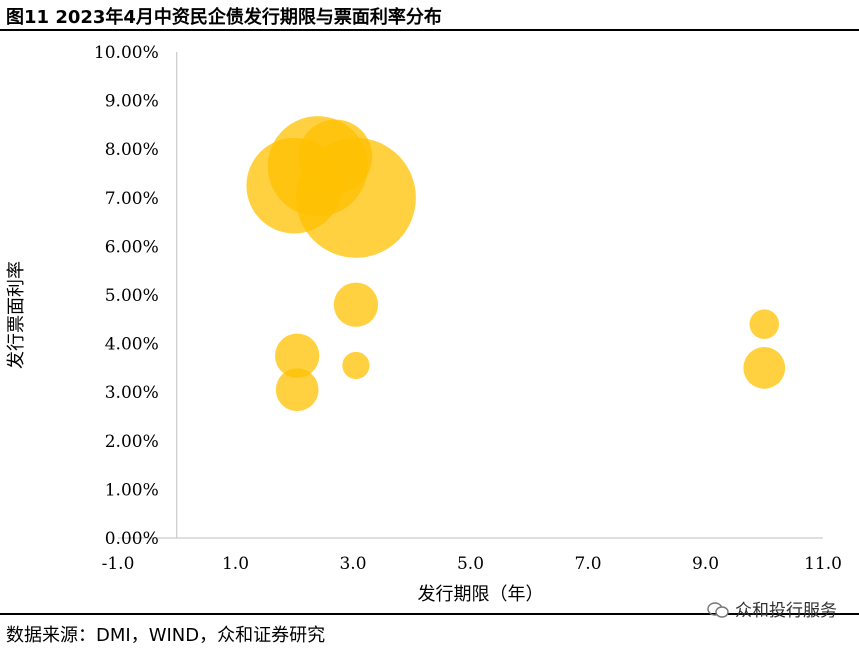 Image resolution: width=859 pixels, height=648 pixels. Describe the element at coordinates (166, 635) in the screenshot. I see `source-note: 数据来源：DMI，WIND，众和证券研究` at that location.